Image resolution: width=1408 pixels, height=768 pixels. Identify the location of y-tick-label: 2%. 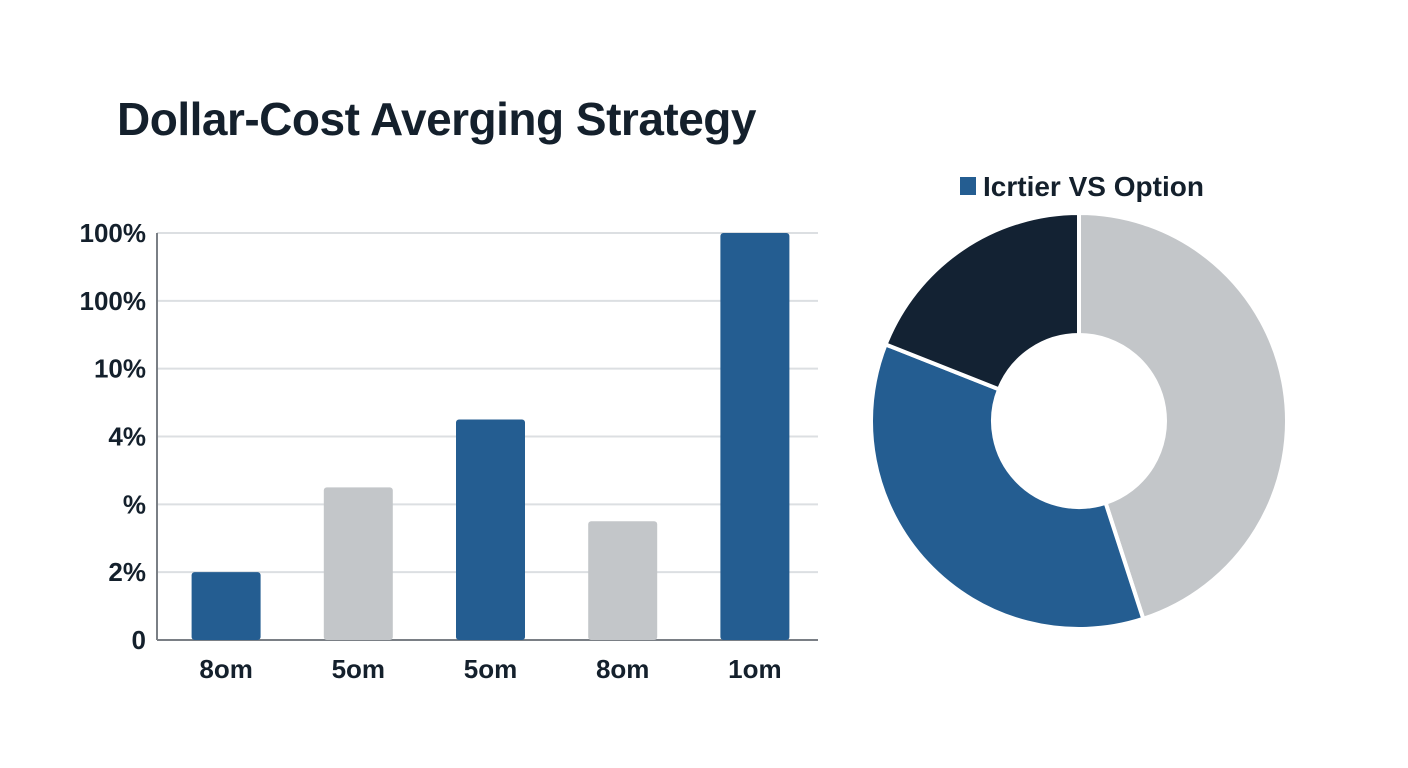
(127, 572).